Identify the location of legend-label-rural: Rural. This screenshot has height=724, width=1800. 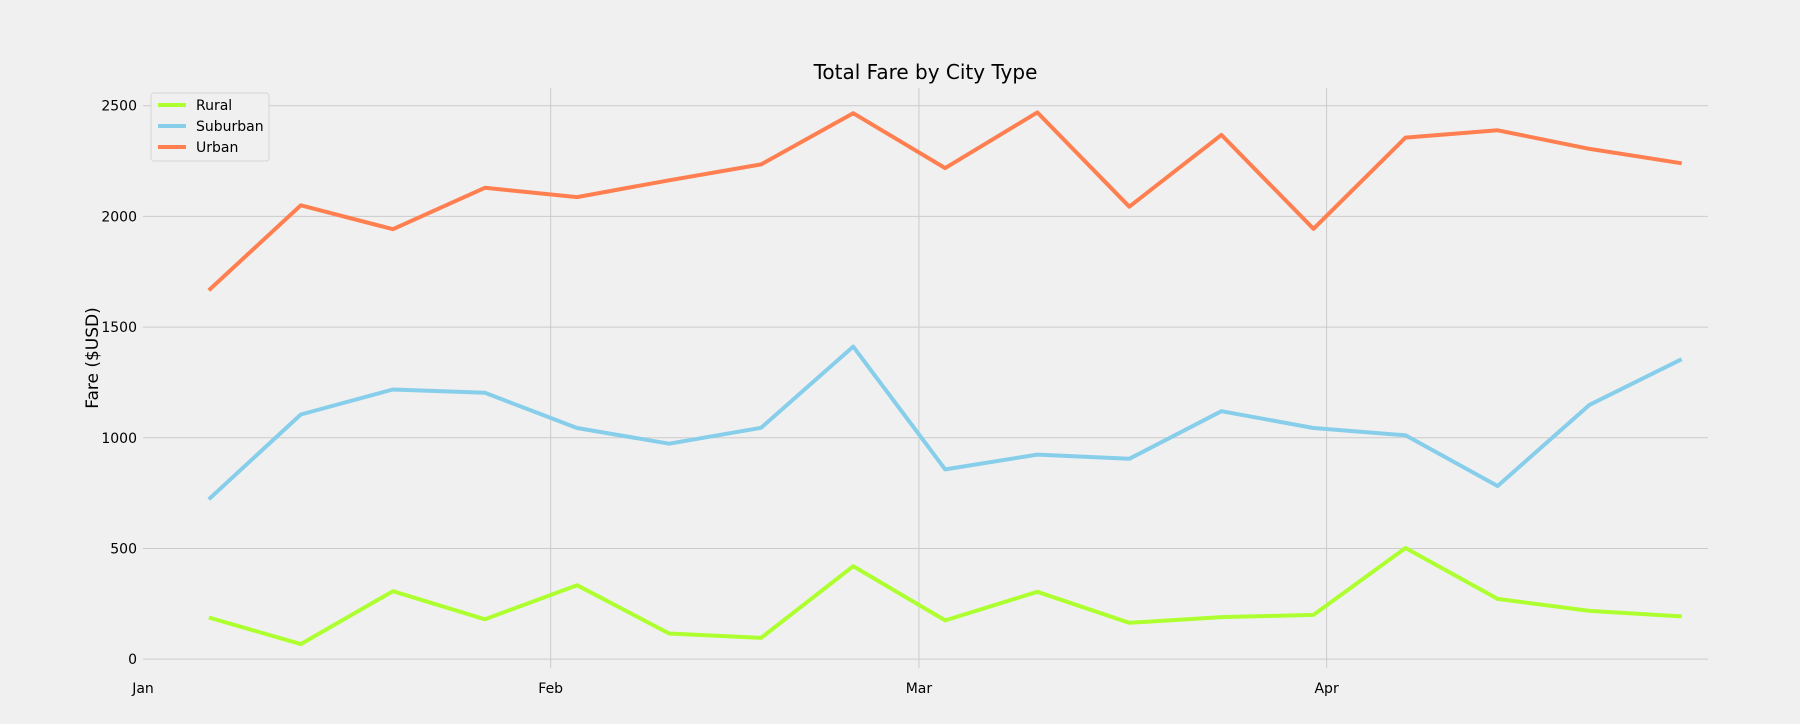
(214, 106).